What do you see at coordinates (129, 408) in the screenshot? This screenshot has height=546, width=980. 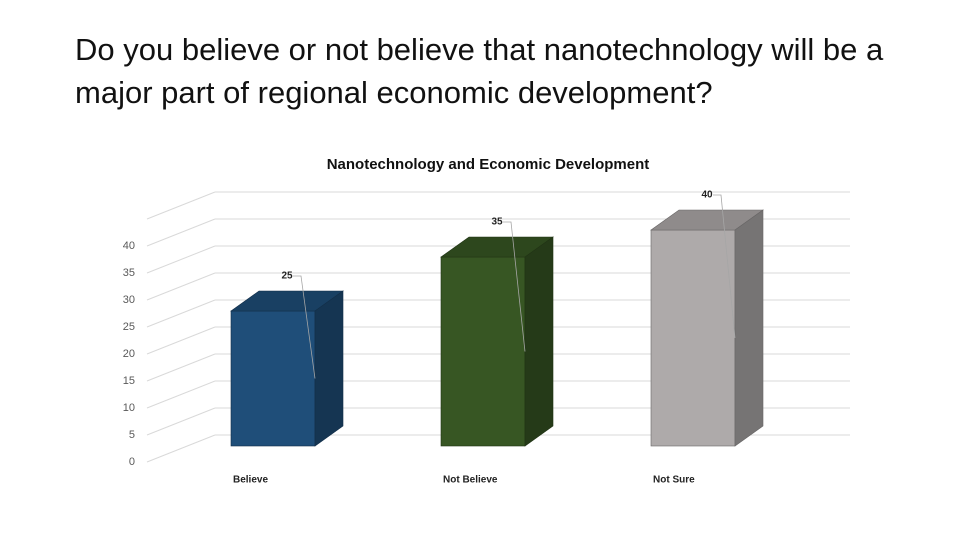 I see `y-tick-label: 10` at bounding box center [129, 408].